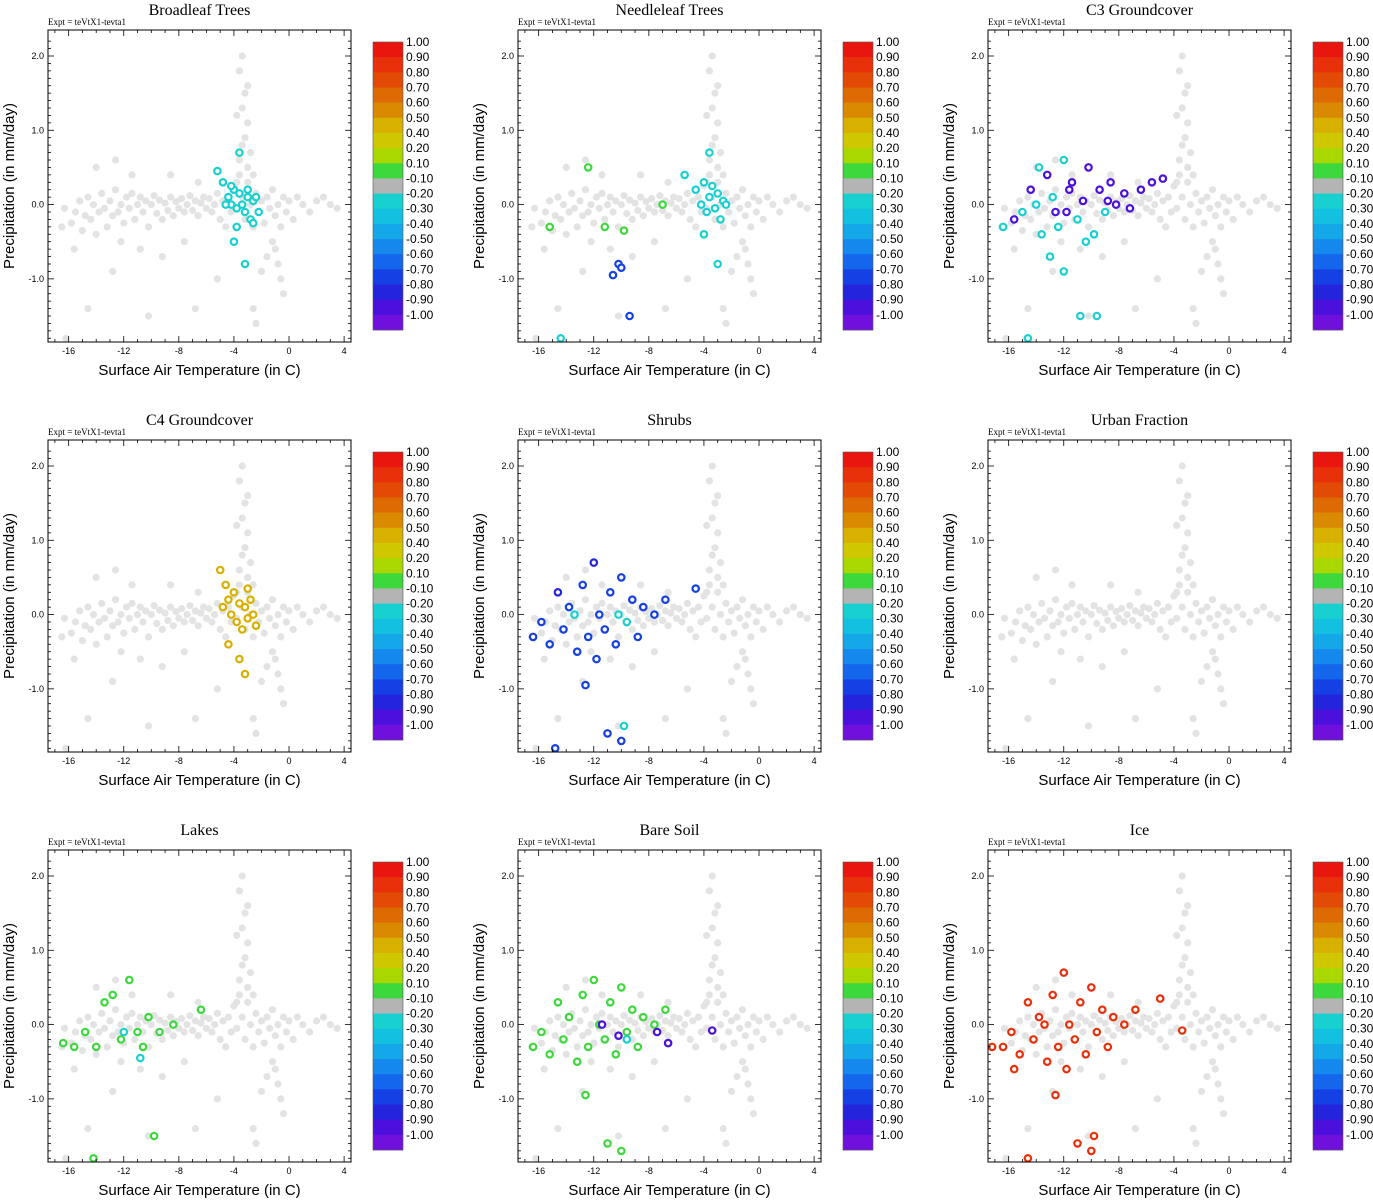 This screenshot has width=1373, height=1200. Describe the element at coordinates (557, 22) in the screenshot. I see `expt-label: Expt = teVtX1-tevta1` at that location.